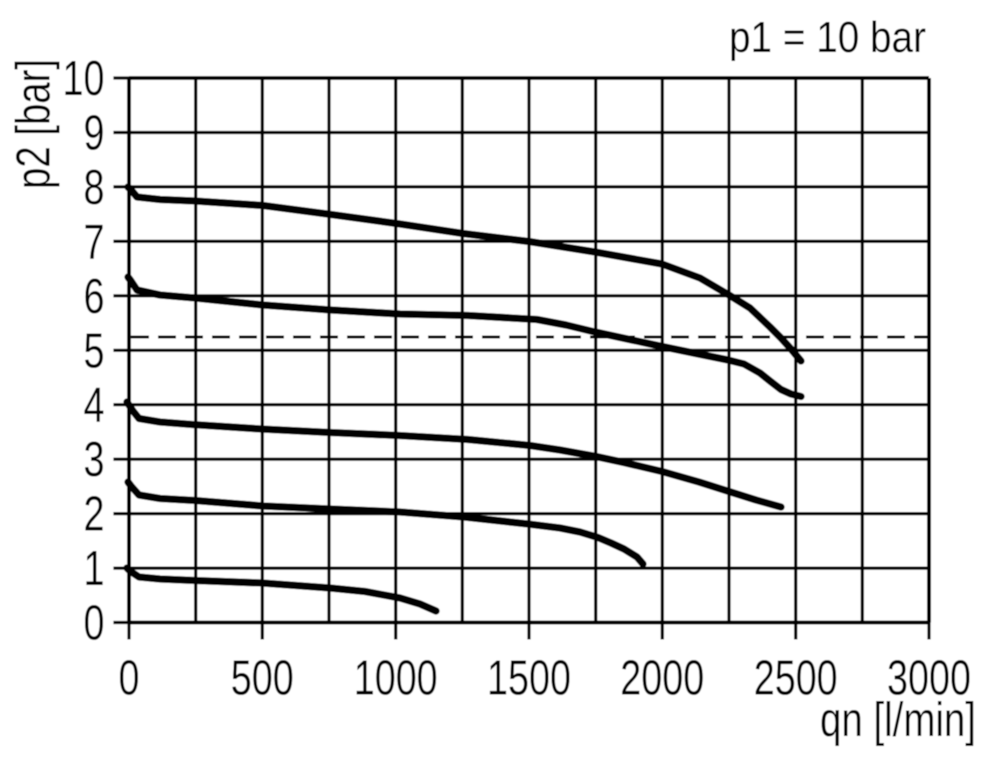 Image resolution: width=1000 pixels, height=764 pixels. What do you see at coordinates (898, 720) in the screenshot?
I see `svg-text: qn [l/min]` at bounding box center [898, 720].